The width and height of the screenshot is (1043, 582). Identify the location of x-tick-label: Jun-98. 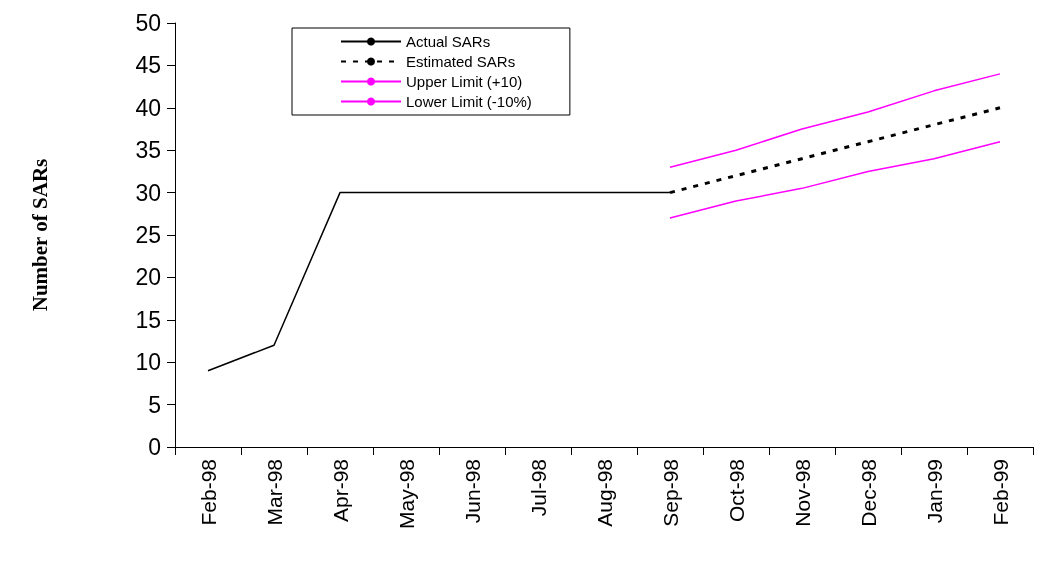
(472, 491).